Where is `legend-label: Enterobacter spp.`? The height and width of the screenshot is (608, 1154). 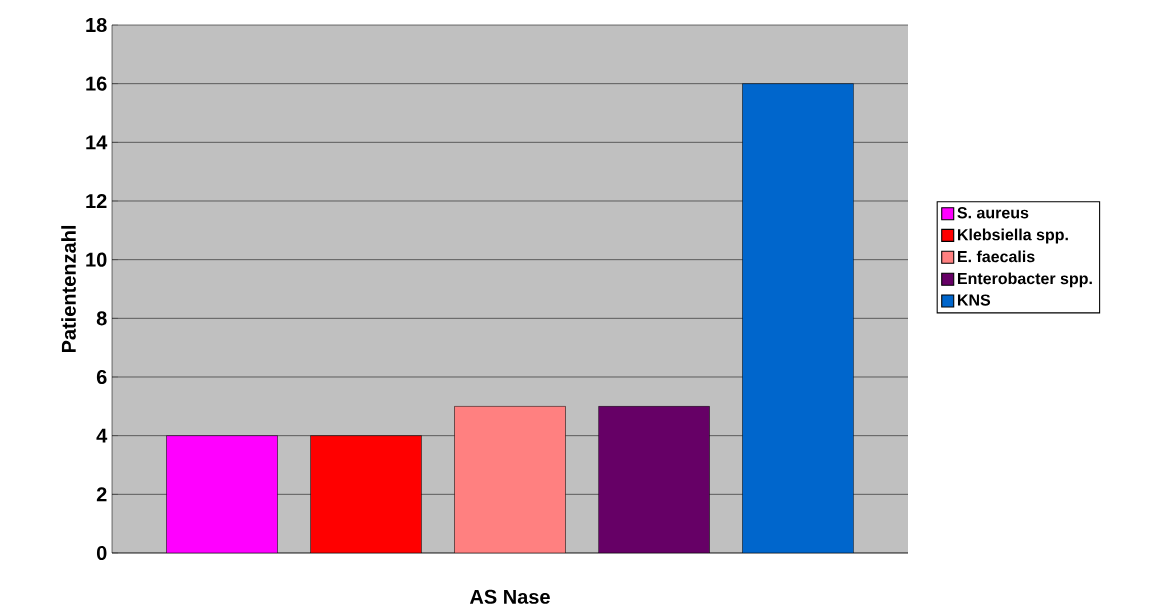 legend-label: Enterobacter spp. is located at coordinates (1024, 280).